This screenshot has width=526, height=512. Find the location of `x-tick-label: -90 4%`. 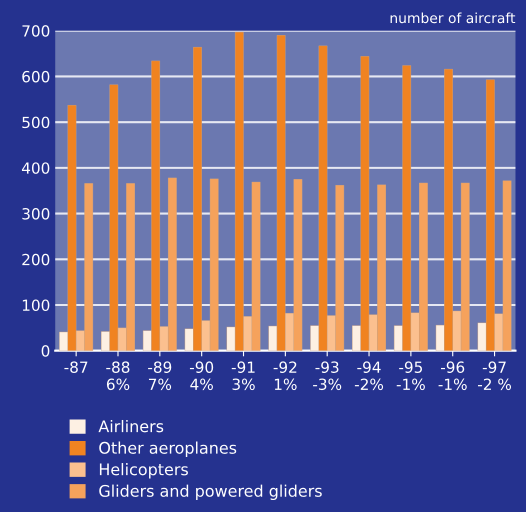

x-tick-label: -90 4% is located at coordinates (202, 375).